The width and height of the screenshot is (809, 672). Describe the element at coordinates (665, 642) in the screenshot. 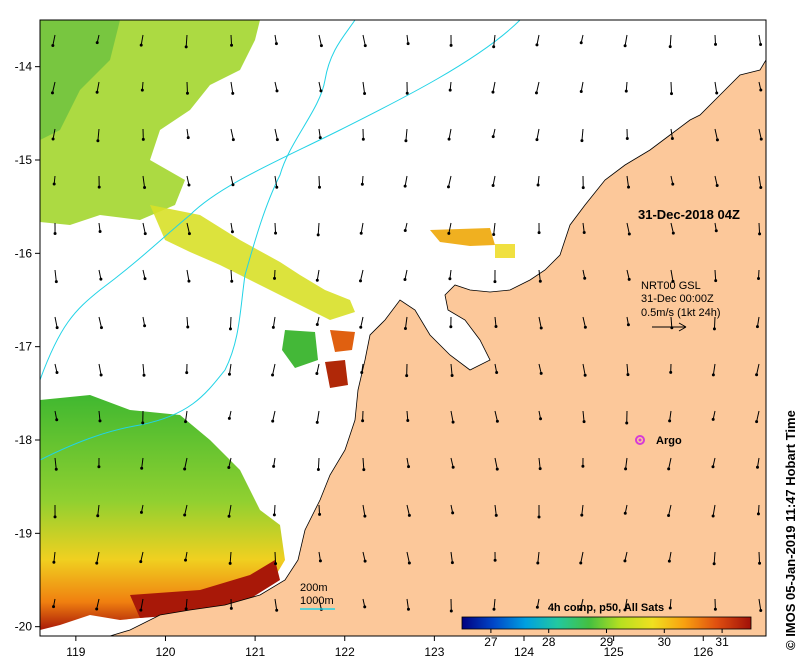

I see `colorbar-tick-label: 30` at that location.